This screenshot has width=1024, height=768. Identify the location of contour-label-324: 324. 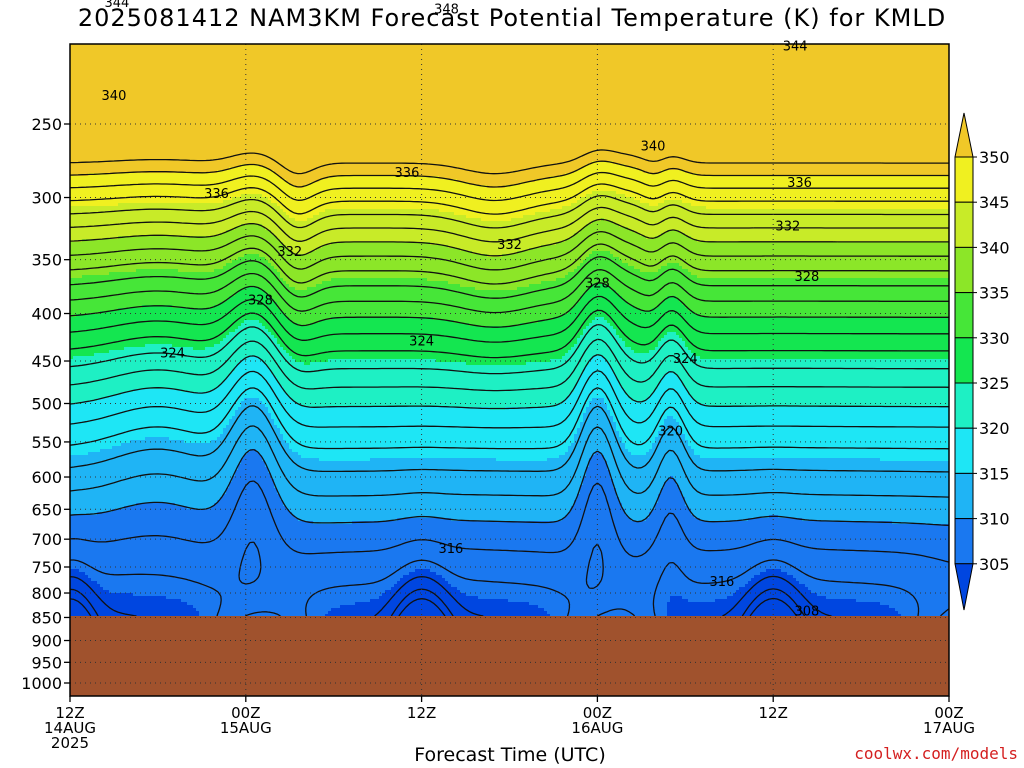
(421, 341).